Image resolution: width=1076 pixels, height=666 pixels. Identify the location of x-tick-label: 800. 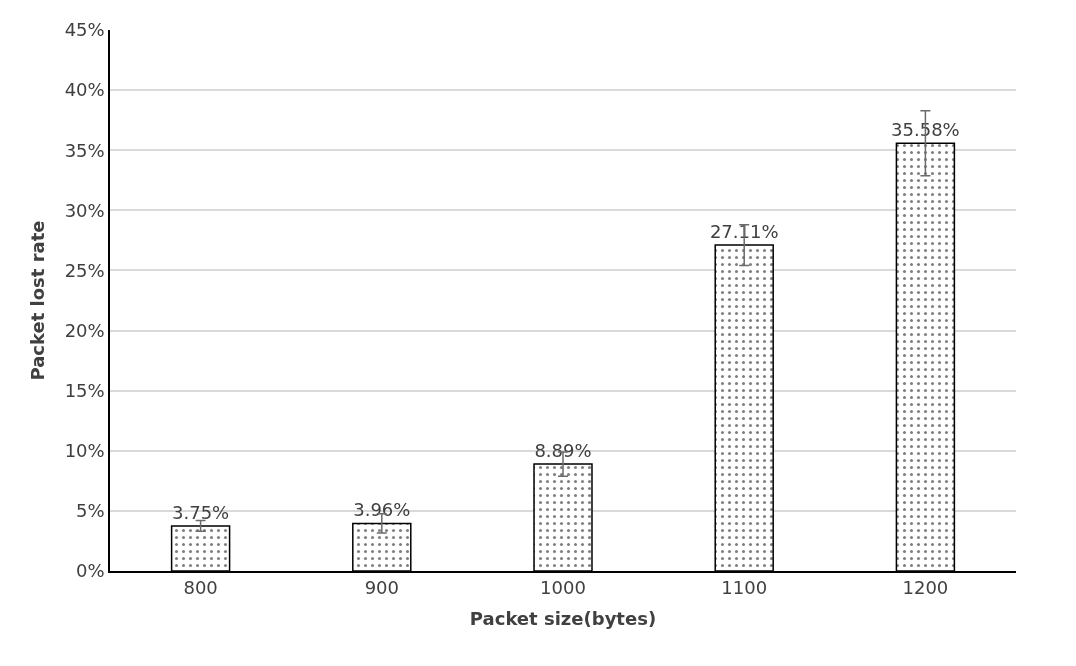
(200, 588).